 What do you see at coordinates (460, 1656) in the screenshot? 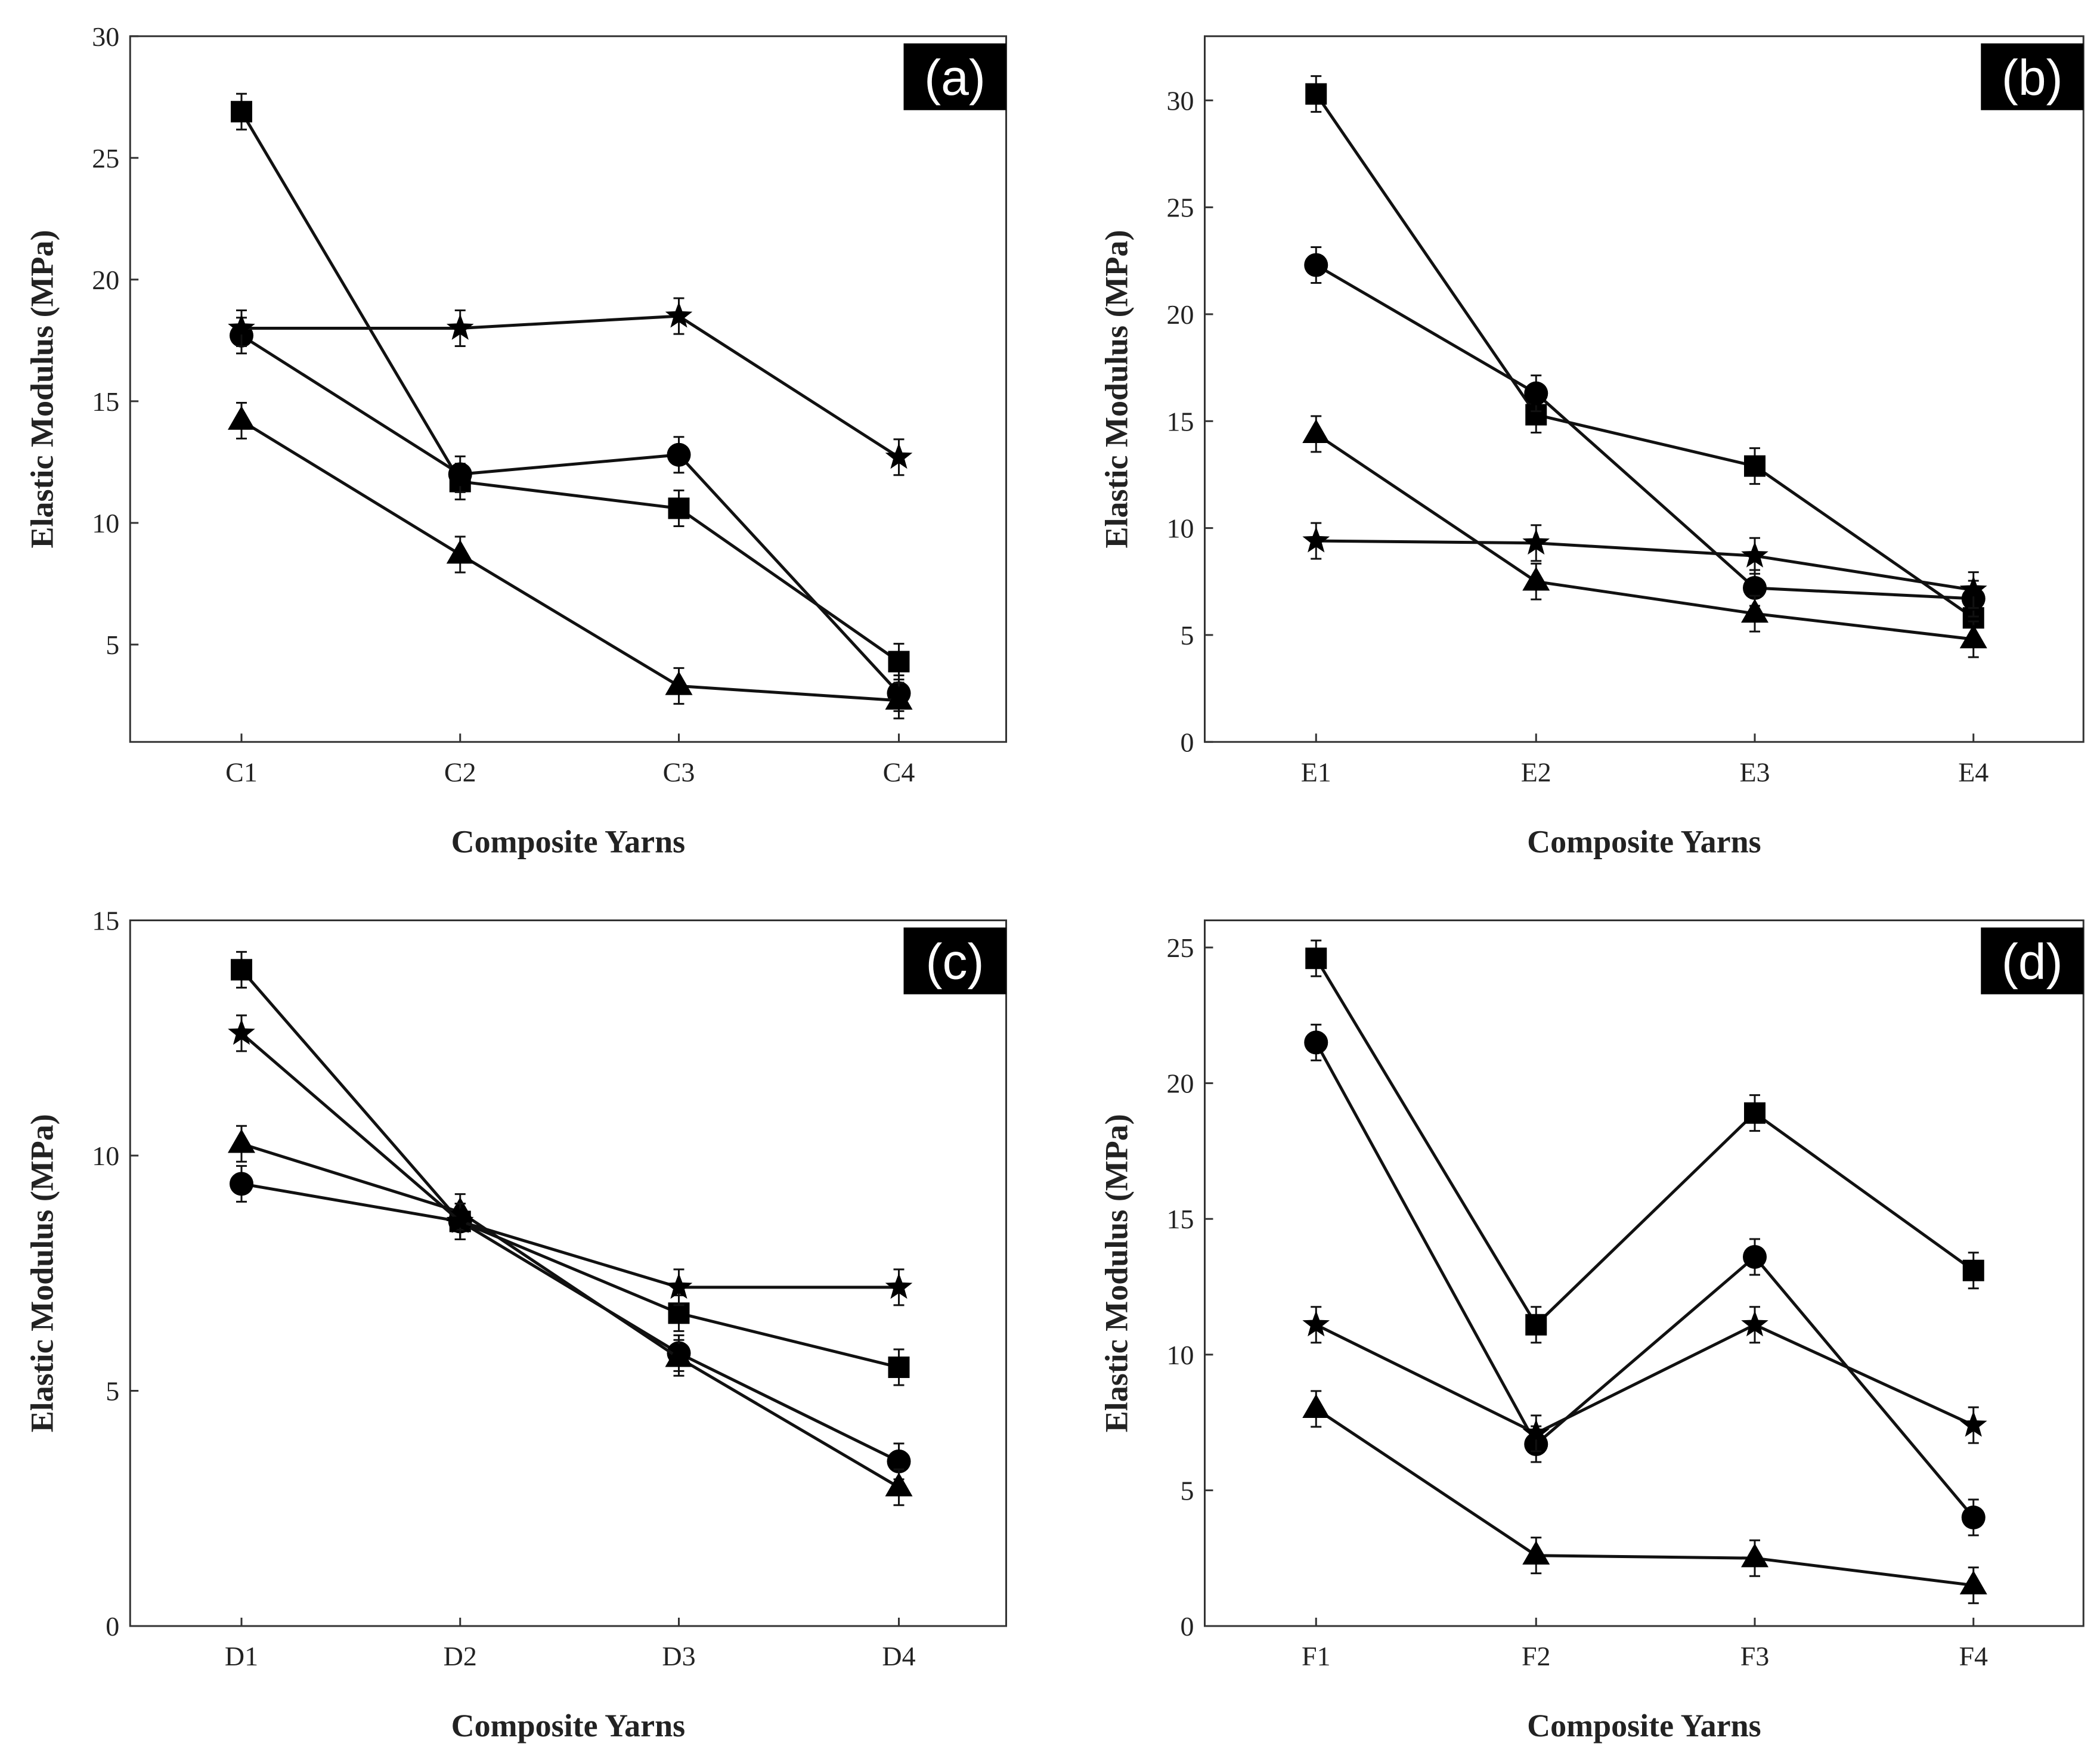
I see `x-tick-label: D2` at bounding box center [460, 1656].